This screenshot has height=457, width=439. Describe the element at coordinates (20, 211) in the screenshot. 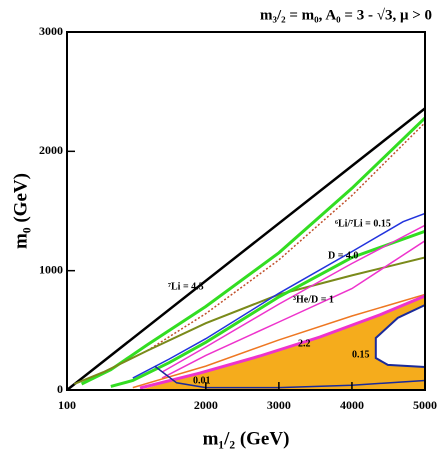

I see `y-axis-label: m₀ (GeV)` at that location.